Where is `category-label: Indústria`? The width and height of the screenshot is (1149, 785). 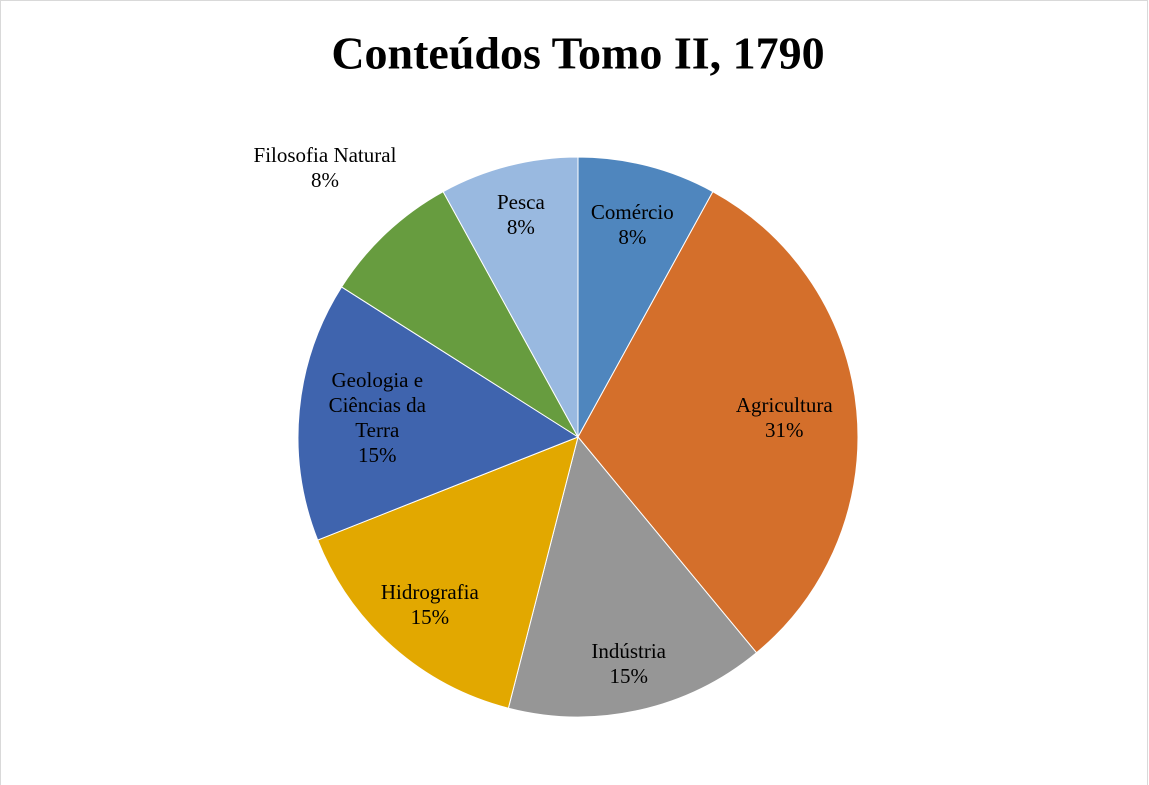
category-label: Indústria is located at coordinates (629, 650).